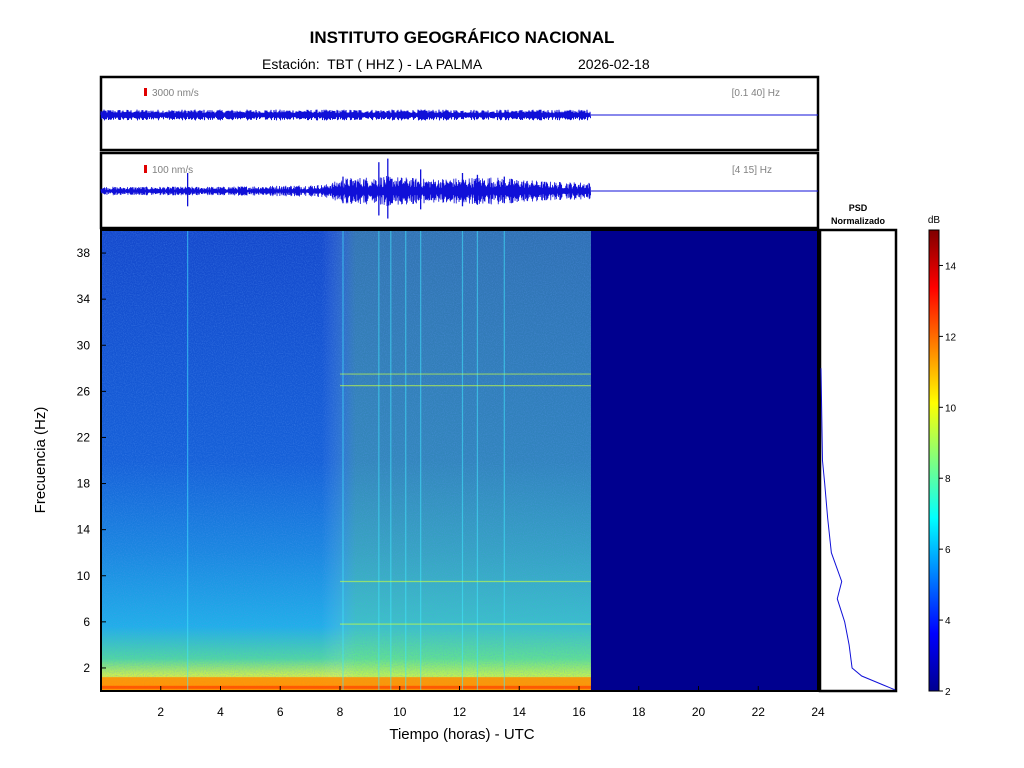 This screenshot has height=768, width=1024. Describe the element at coordinates (614, 64) in the screenshot. I see `date-label: 2026-02-18` at that location.